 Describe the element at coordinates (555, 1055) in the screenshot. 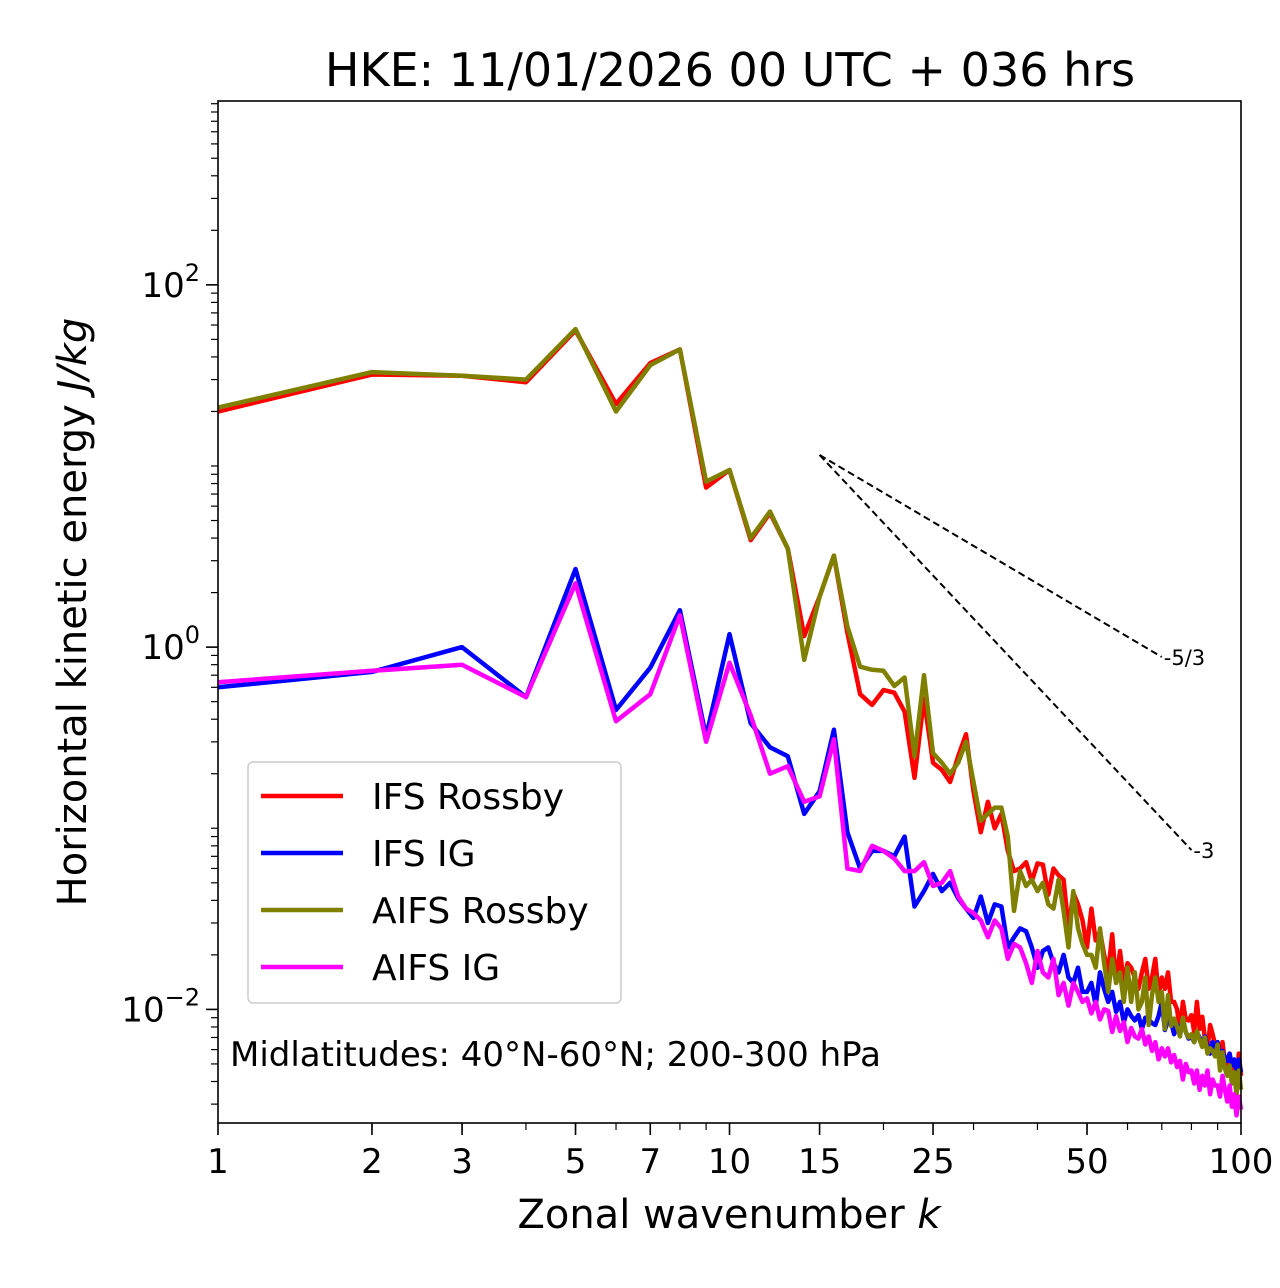

I see `region-annotation: Midlatitudes: 40°N-60°N; 200-300 hPa` at that location.